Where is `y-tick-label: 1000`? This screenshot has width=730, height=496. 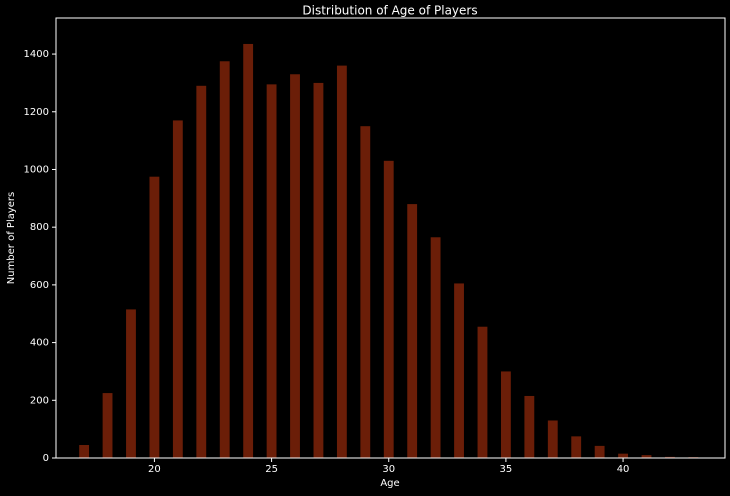 y-tick-label: 1000 is located at coordinates (36, 169).